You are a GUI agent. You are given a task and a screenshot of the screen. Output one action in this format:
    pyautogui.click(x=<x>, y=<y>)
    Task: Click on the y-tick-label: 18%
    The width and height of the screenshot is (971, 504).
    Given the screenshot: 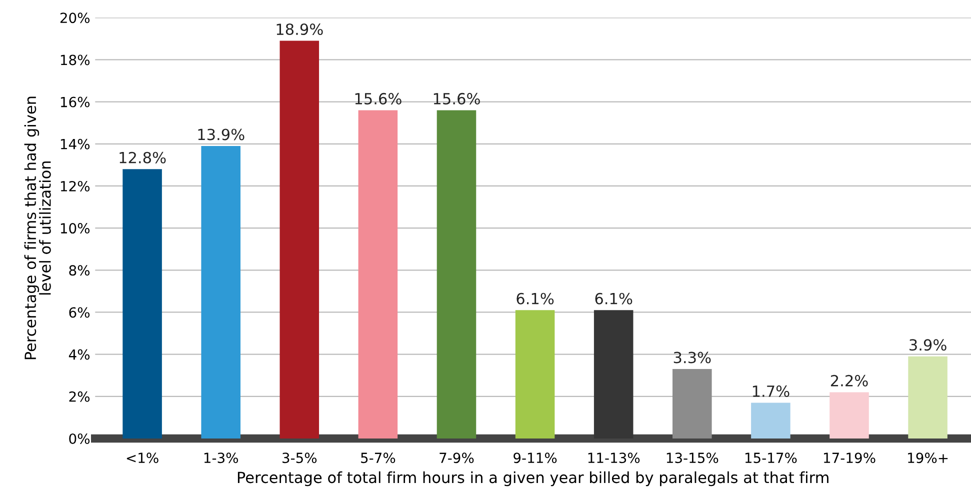 What is the action you would take?
    pyautogui.click(x=75, y=60)
    